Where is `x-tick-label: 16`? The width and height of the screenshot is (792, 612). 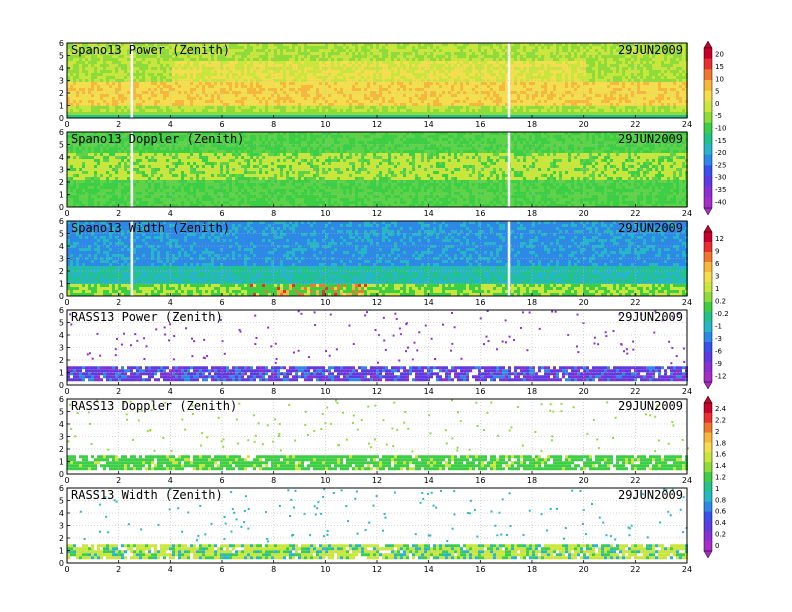
x-tick-label: 16 is located at coordinates (480, 480).